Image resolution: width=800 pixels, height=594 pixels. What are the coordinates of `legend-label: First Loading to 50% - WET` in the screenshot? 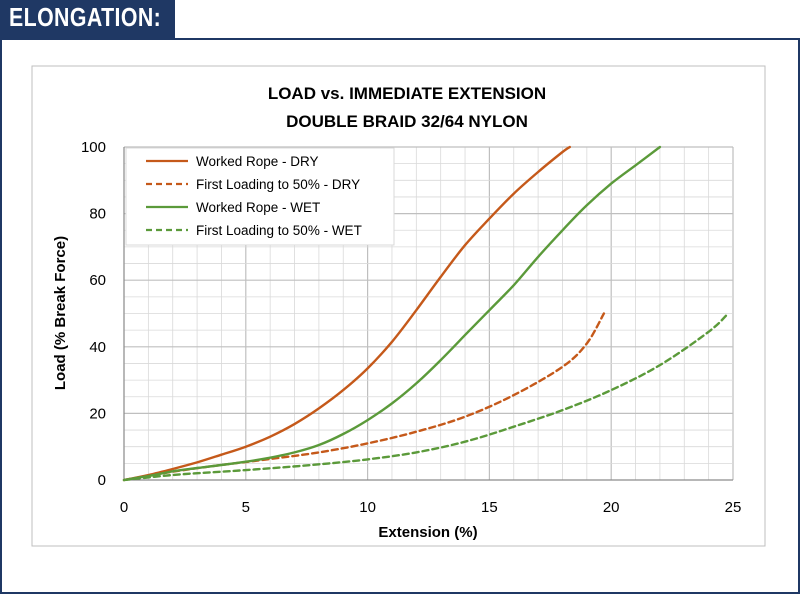 It's located at (279, 230).